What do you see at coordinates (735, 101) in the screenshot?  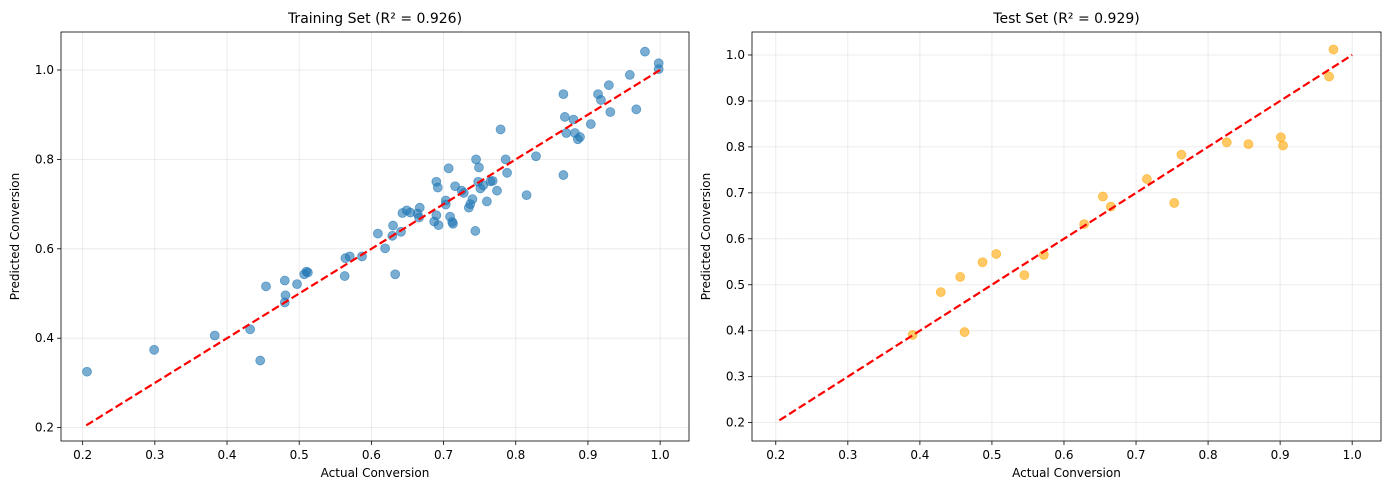 I see `y-tick-label: 0.9` at bounding box center [735, 101].